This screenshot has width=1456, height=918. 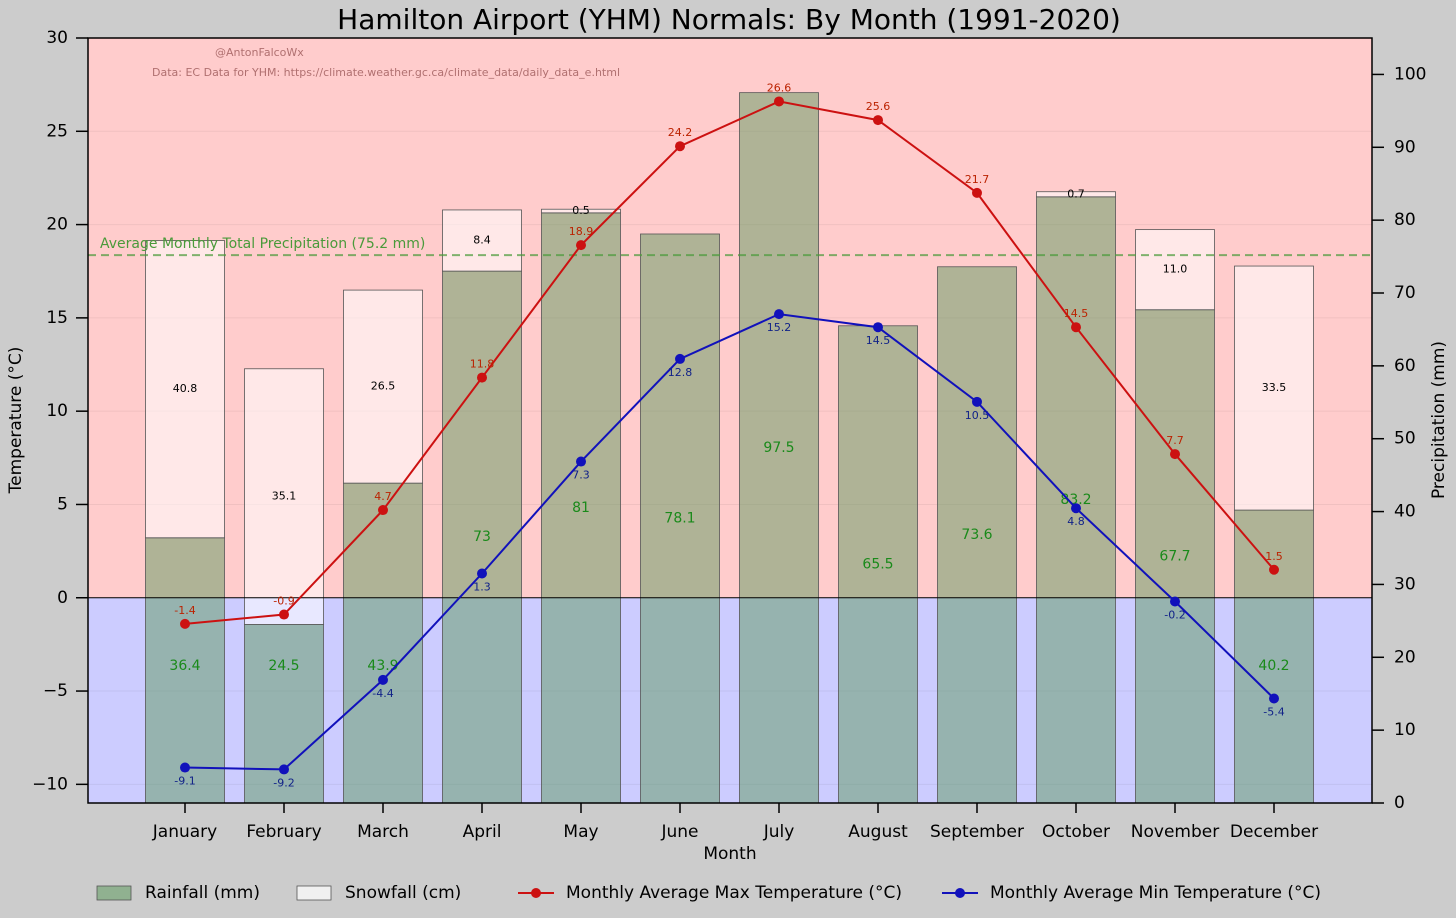 What do you see at coordinates (679, 832) in the screenshot?
I see `x-tick-label: June` at bounding box center [679, 832].